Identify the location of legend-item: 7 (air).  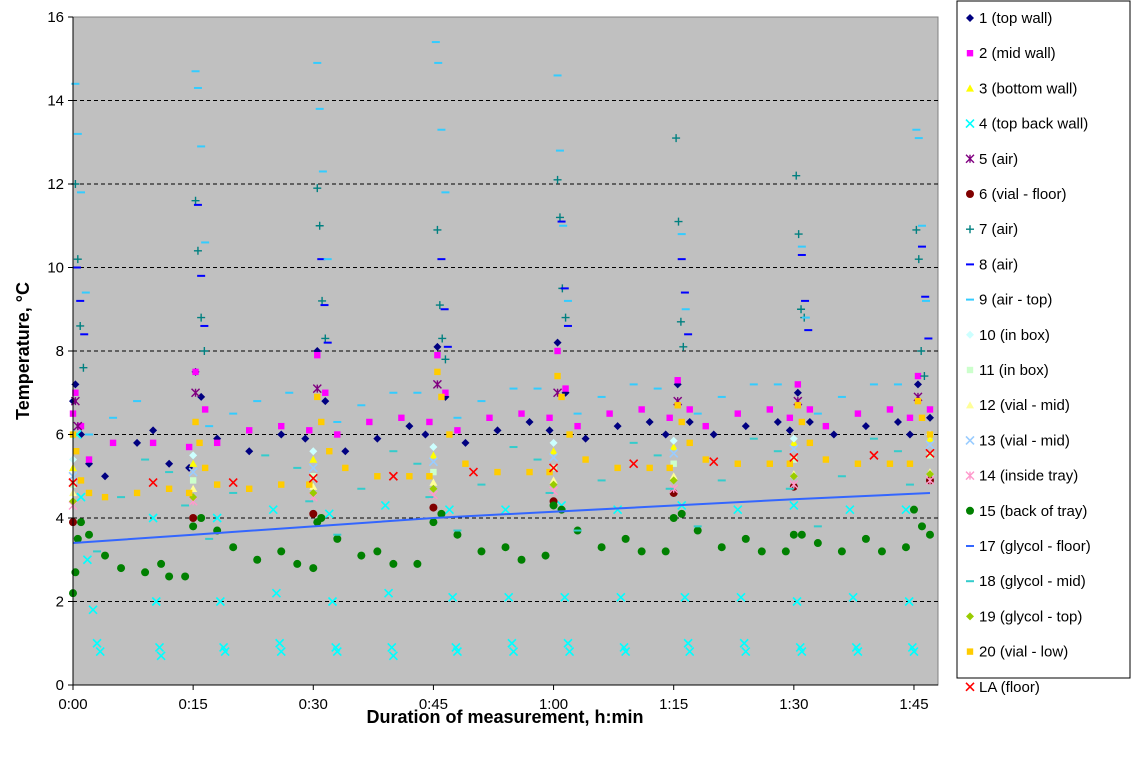
(992, 229).